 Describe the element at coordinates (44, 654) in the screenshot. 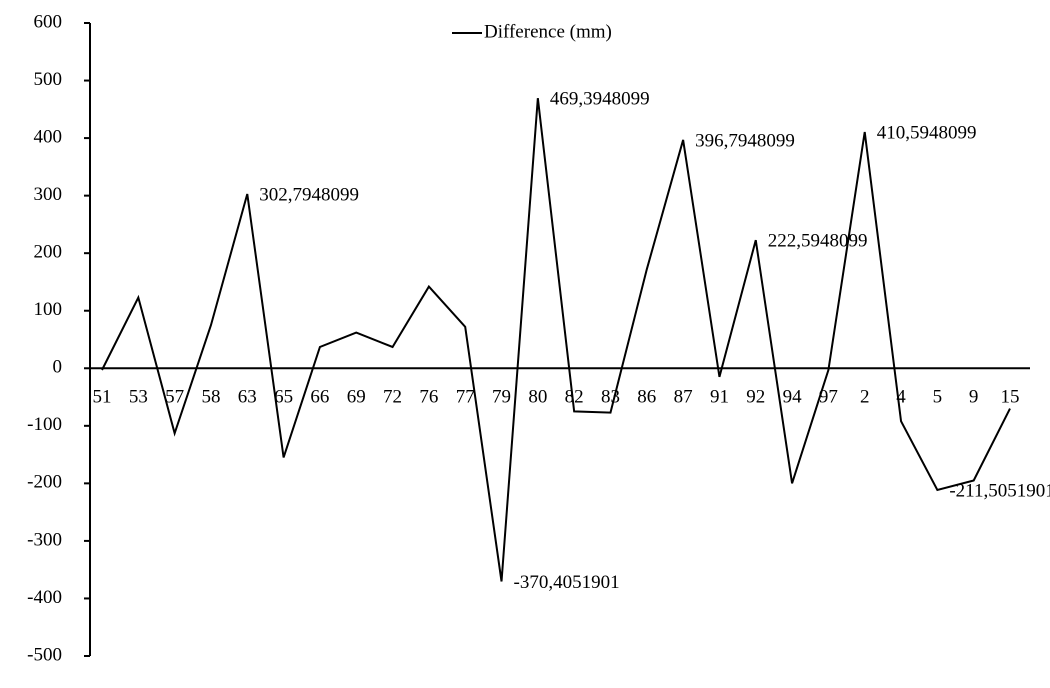

I see `y-tick-label: -500` at that location.